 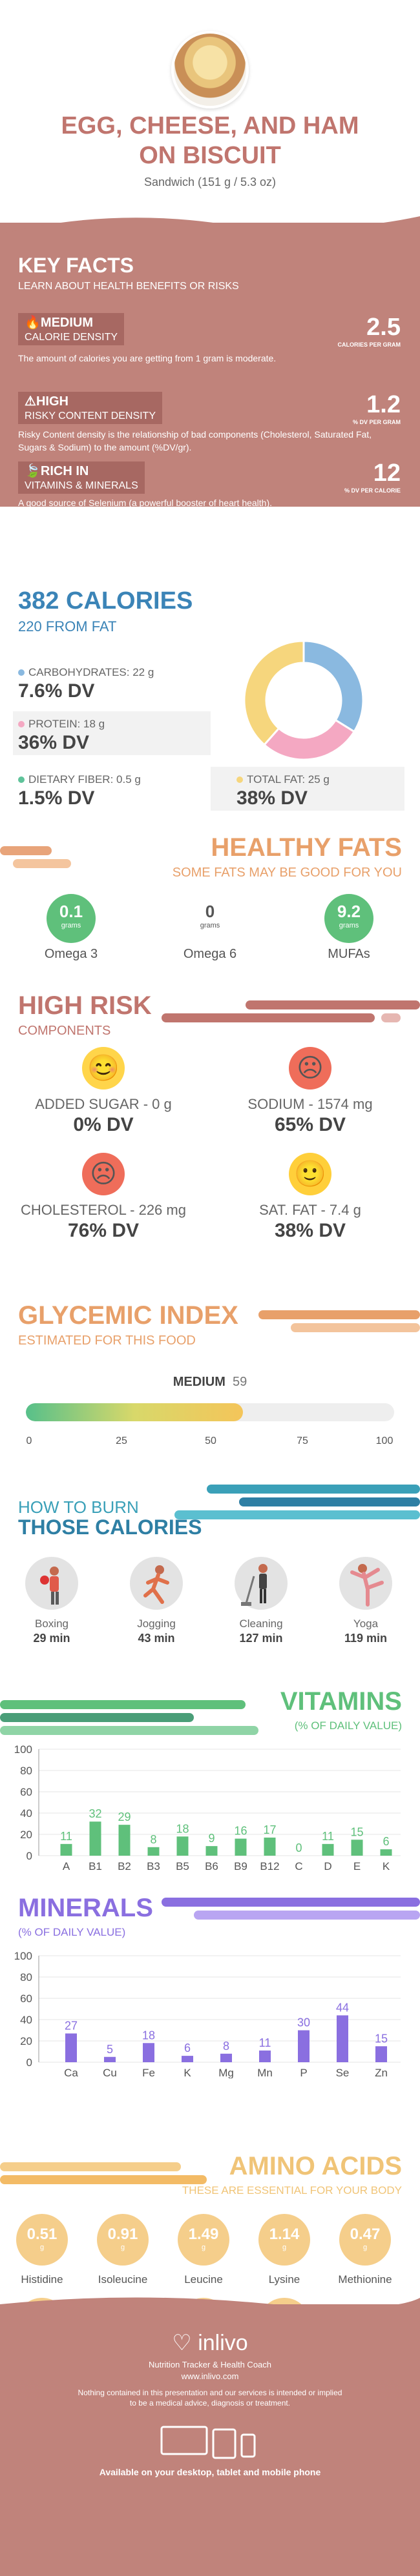 I want to click on bar-B3, so click(x=154, y=1851).